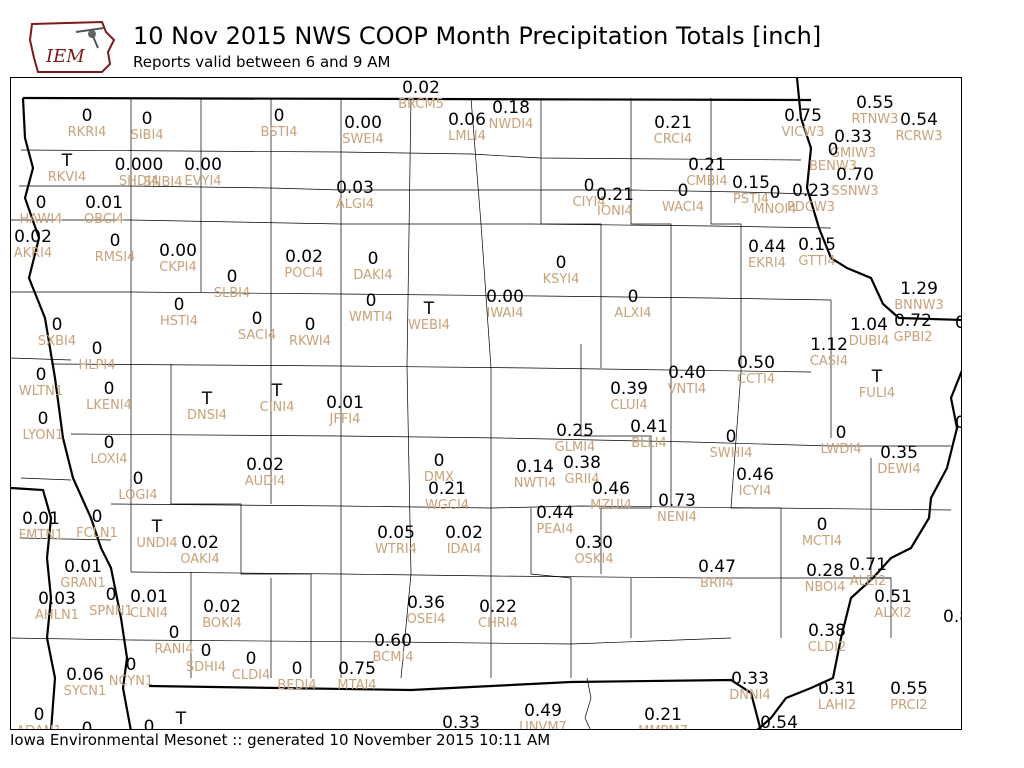 Image resolution: width=1024 pixels, height=768 pixels. I want to click on station-wgci4: 0.21 WGCI4, so click(447, 496).